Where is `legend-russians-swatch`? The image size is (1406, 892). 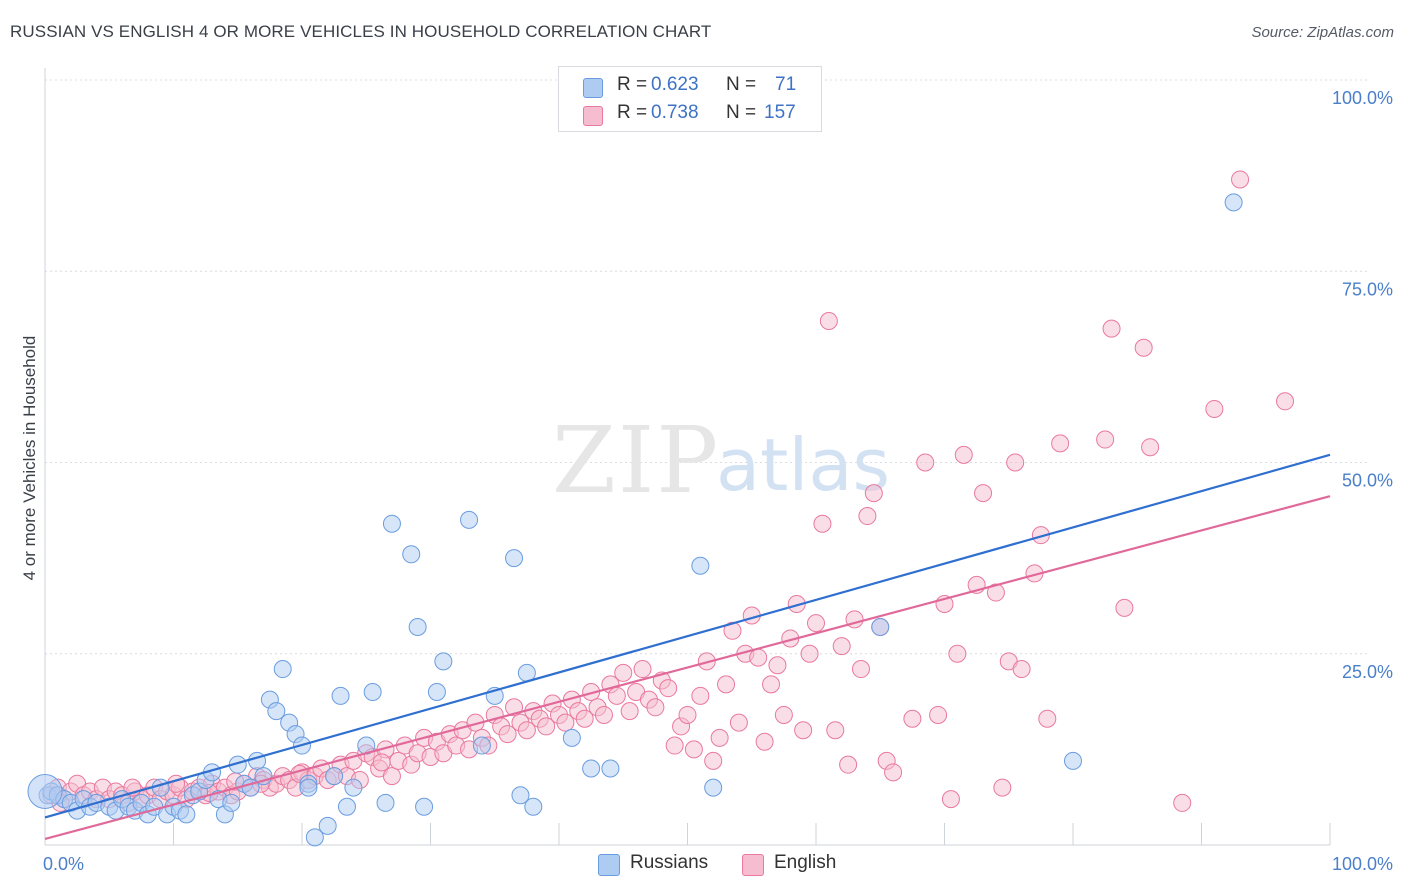
legend-russians-swatch is located at coordinates (609, 865).